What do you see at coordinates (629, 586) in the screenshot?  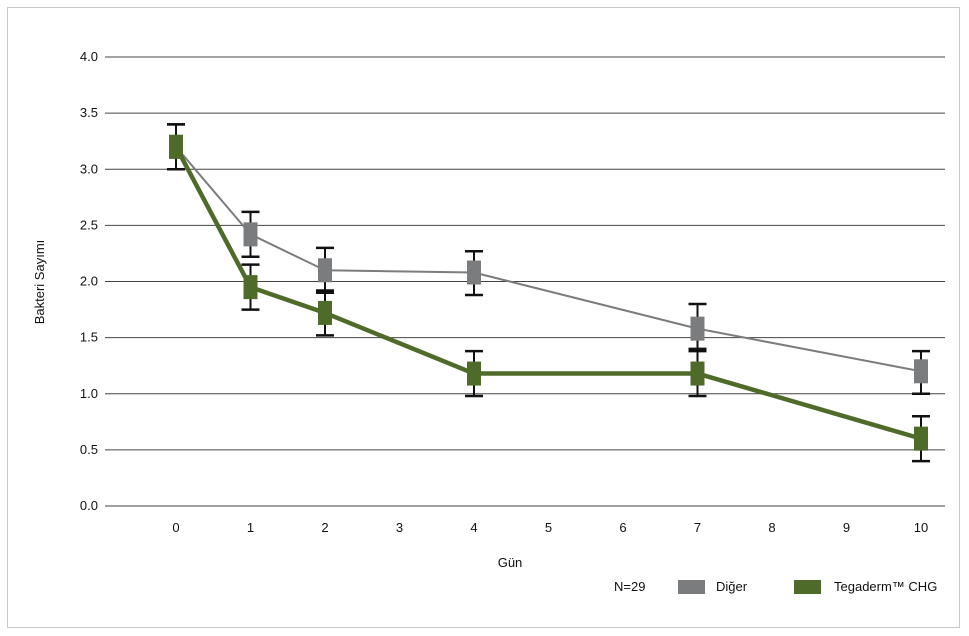 I see `sample-size-note: N=29` at bounding box center [629, 586].